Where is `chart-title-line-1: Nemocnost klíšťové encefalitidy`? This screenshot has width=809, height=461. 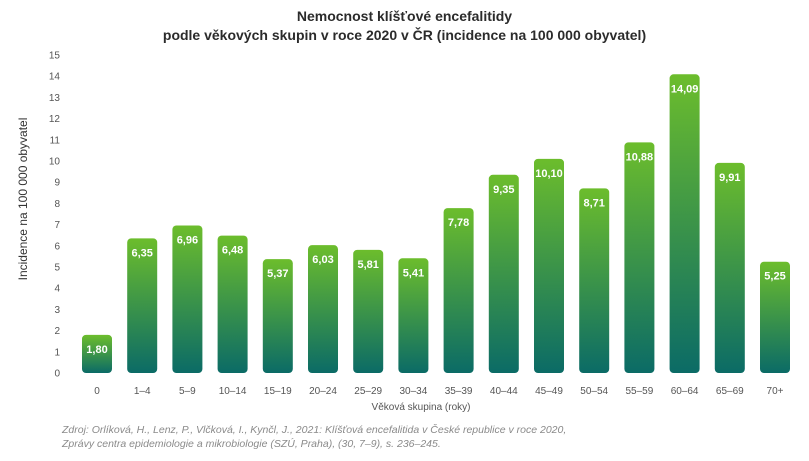 chart-title-line-1: Nemocnost klíšťové encefalitidy is located at coordinates (404, 16).